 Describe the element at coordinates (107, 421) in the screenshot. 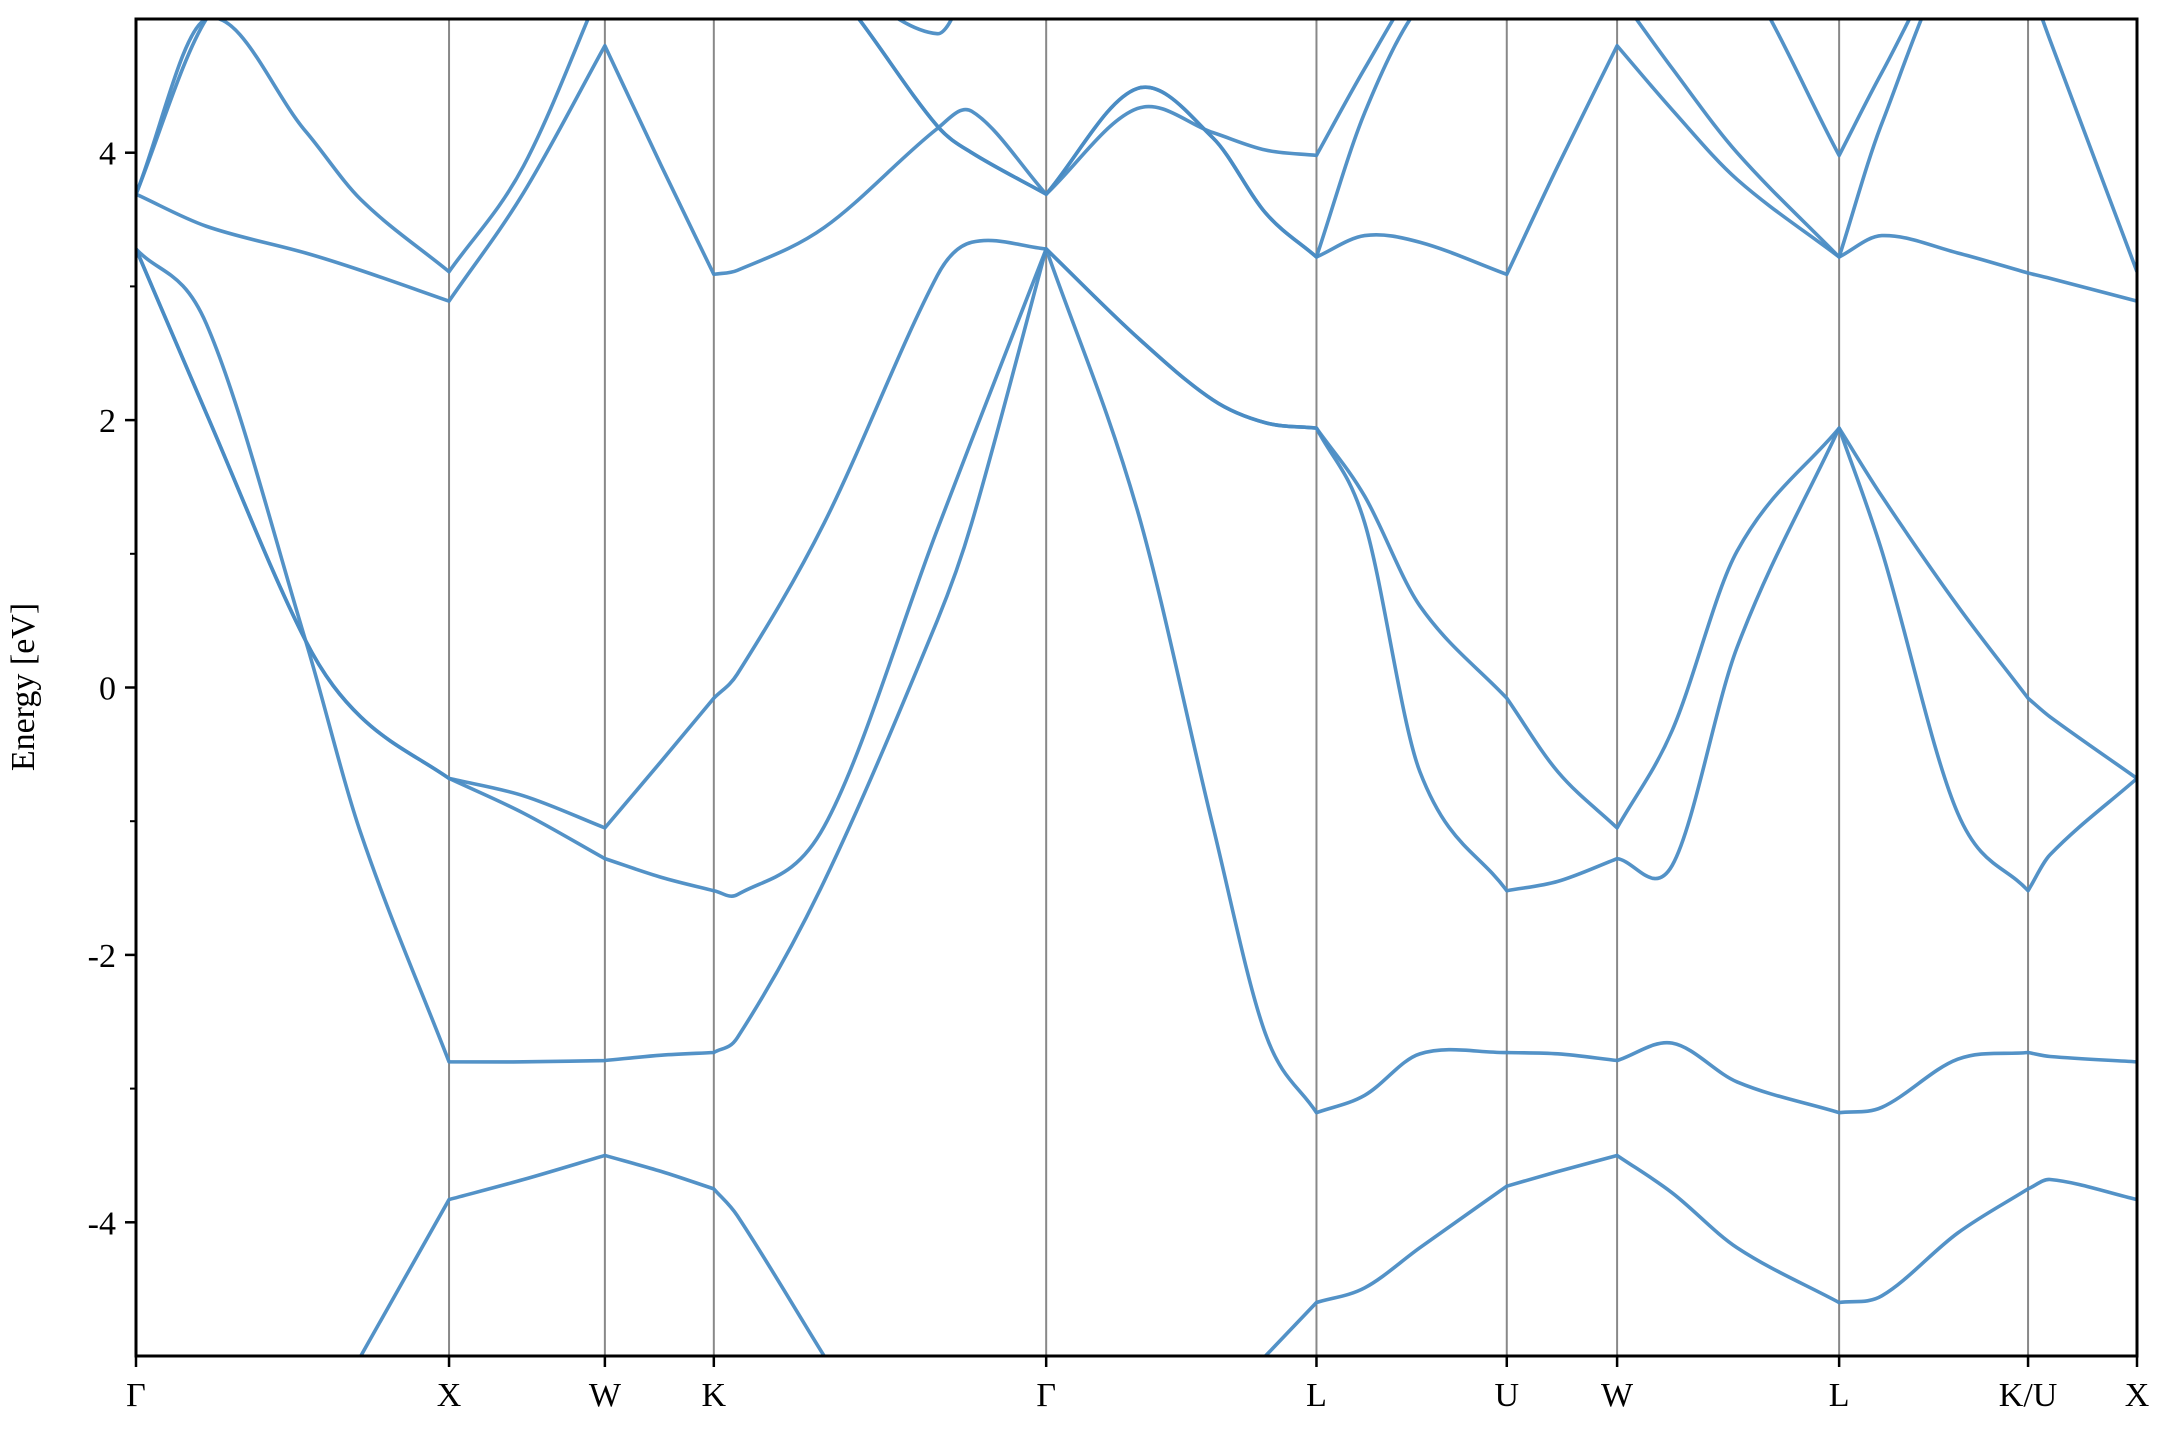

I see `y-tick-label: 2` at that location.